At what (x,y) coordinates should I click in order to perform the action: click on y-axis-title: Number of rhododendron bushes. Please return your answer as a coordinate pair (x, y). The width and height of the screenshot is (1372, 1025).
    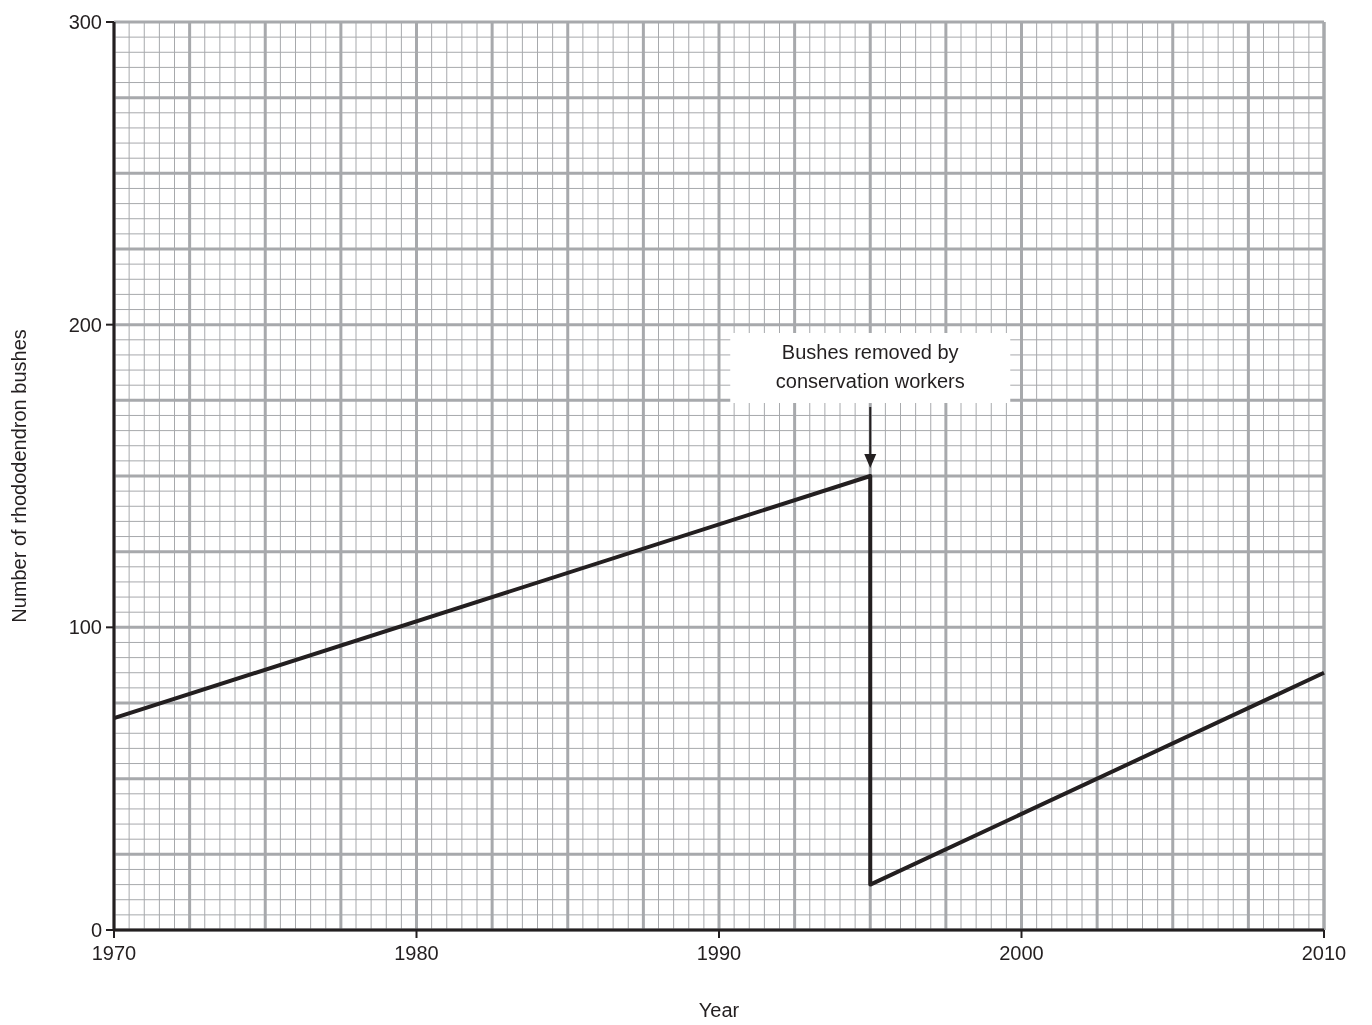
    Looking at the image, I should click on (19, 476).